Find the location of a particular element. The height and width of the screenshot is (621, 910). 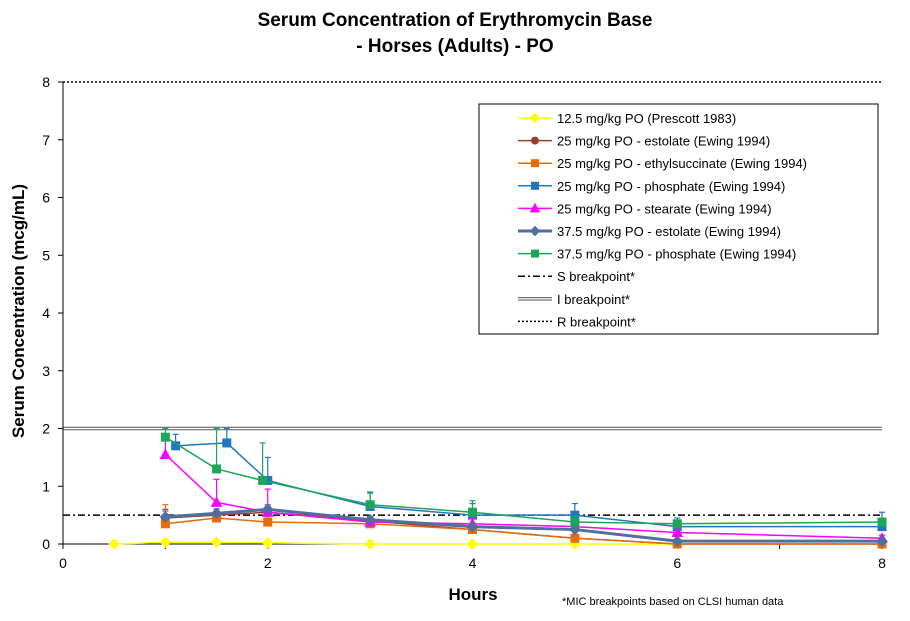

y-tick-label: 1 is located at coordinates (46, 486).